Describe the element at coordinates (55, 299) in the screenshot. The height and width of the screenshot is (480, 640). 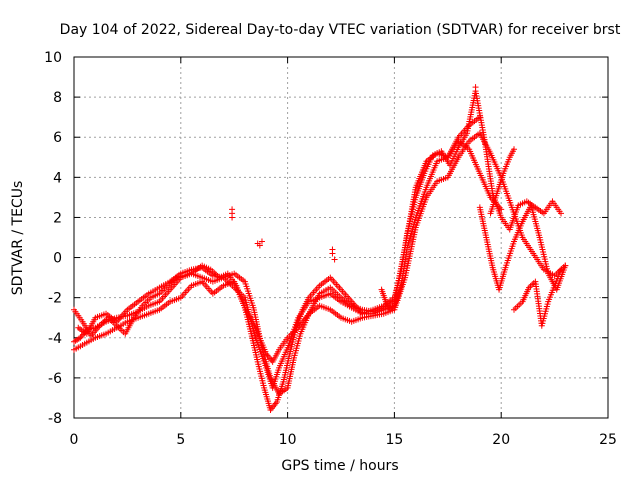
I see `y-tick-label: -2` at that location.